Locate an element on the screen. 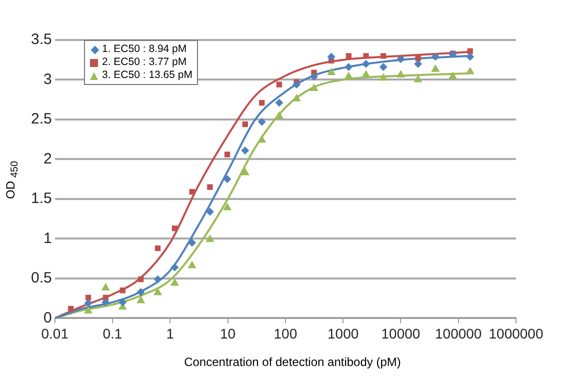  x-axis-title: Concentration of detection antibody (pM) is located at coordinates (292, 362).